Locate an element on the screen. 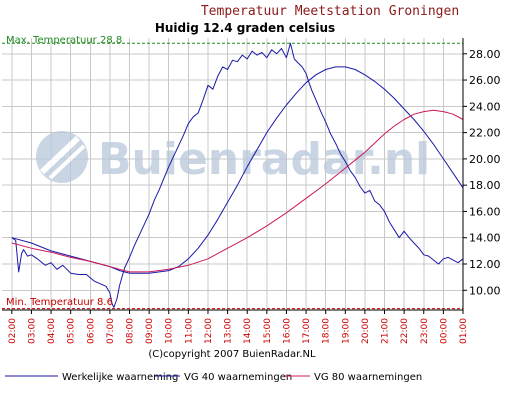 The width and height of the screenshot is (512, 400). chart-subtitle: Huidig 12.4 graden celsius is located at coordinates (245, 28).